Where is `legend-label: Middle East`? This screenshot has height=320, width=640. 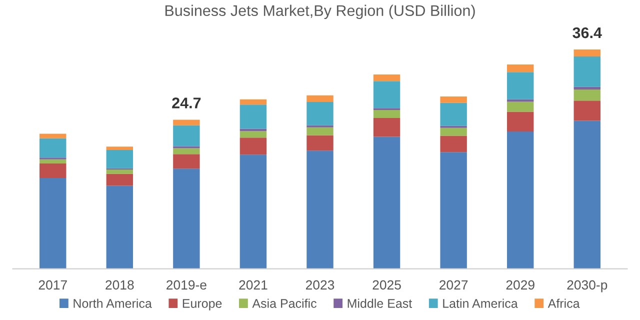 legend-label: Middle East is located at coordinates (380, 303).